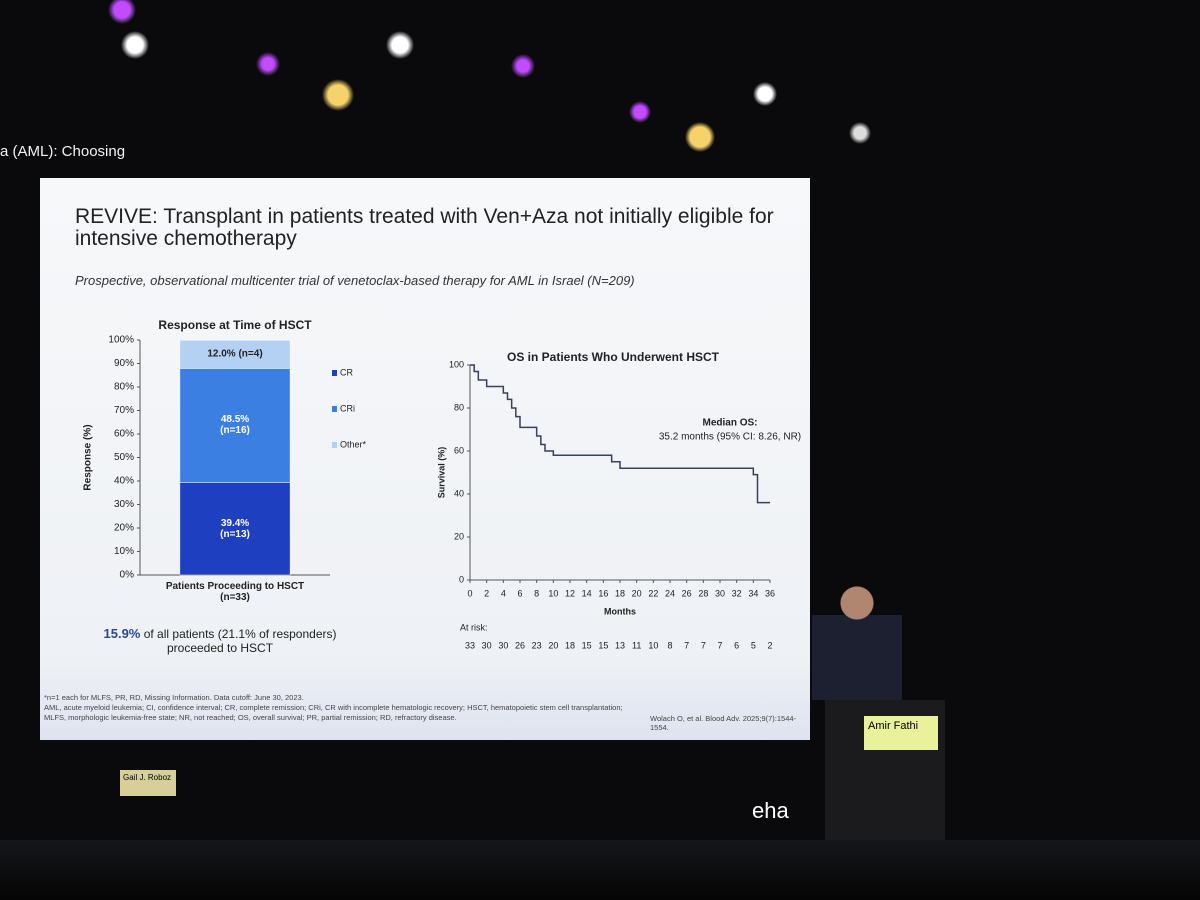 The width and height of the screenshot is (1200, 900). Describe the element at coordinates (124, 410) in the screenshot. I see `y-tick-label: 70%` at that location.